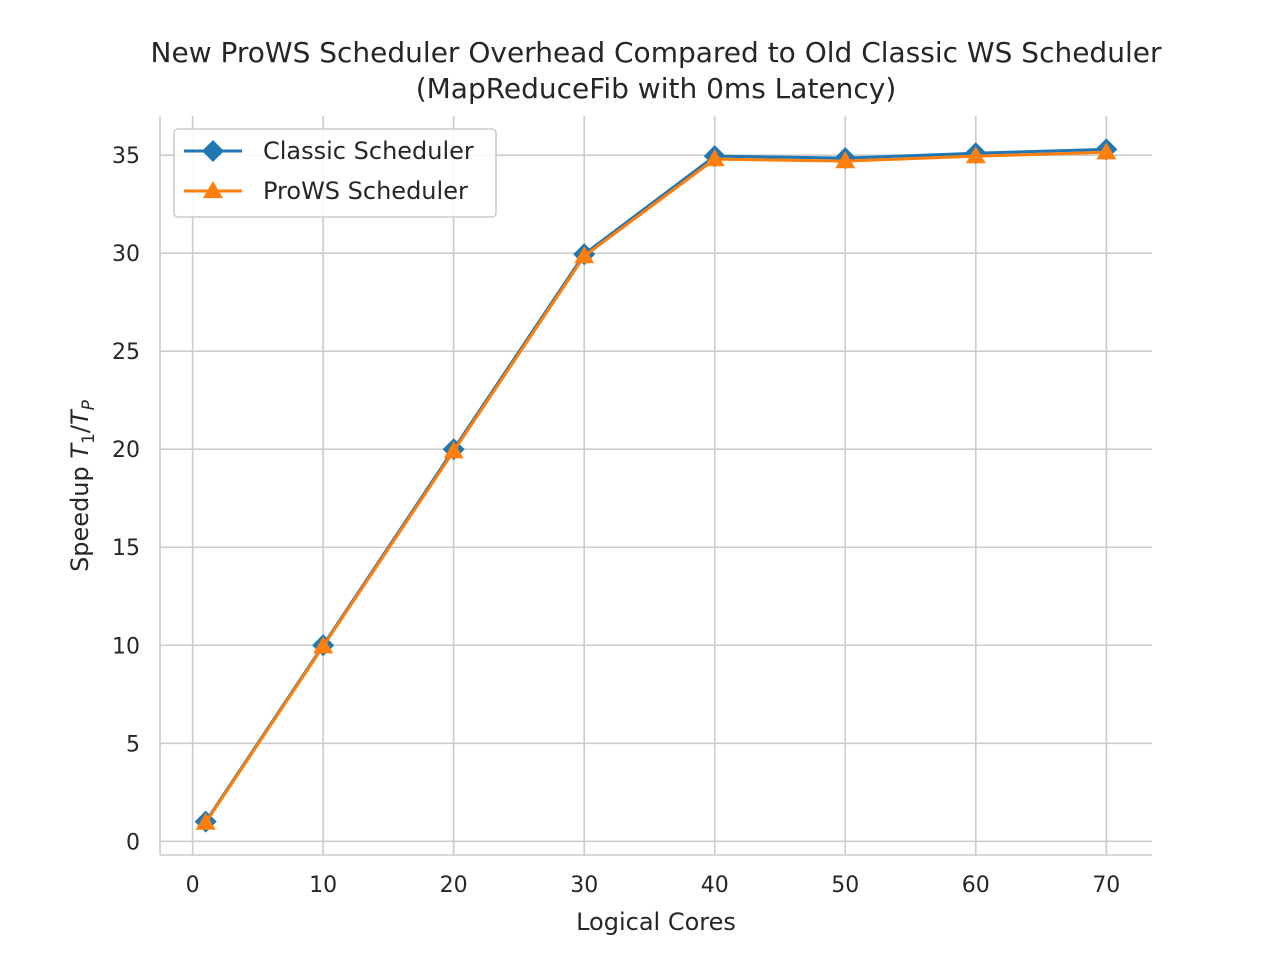 The width and height of the screenshot is (1280, 960). What do you see at coordinates (323, 885) in the screenshot?
I see `x-tick-label: 10` at bounding box center [323, 885].